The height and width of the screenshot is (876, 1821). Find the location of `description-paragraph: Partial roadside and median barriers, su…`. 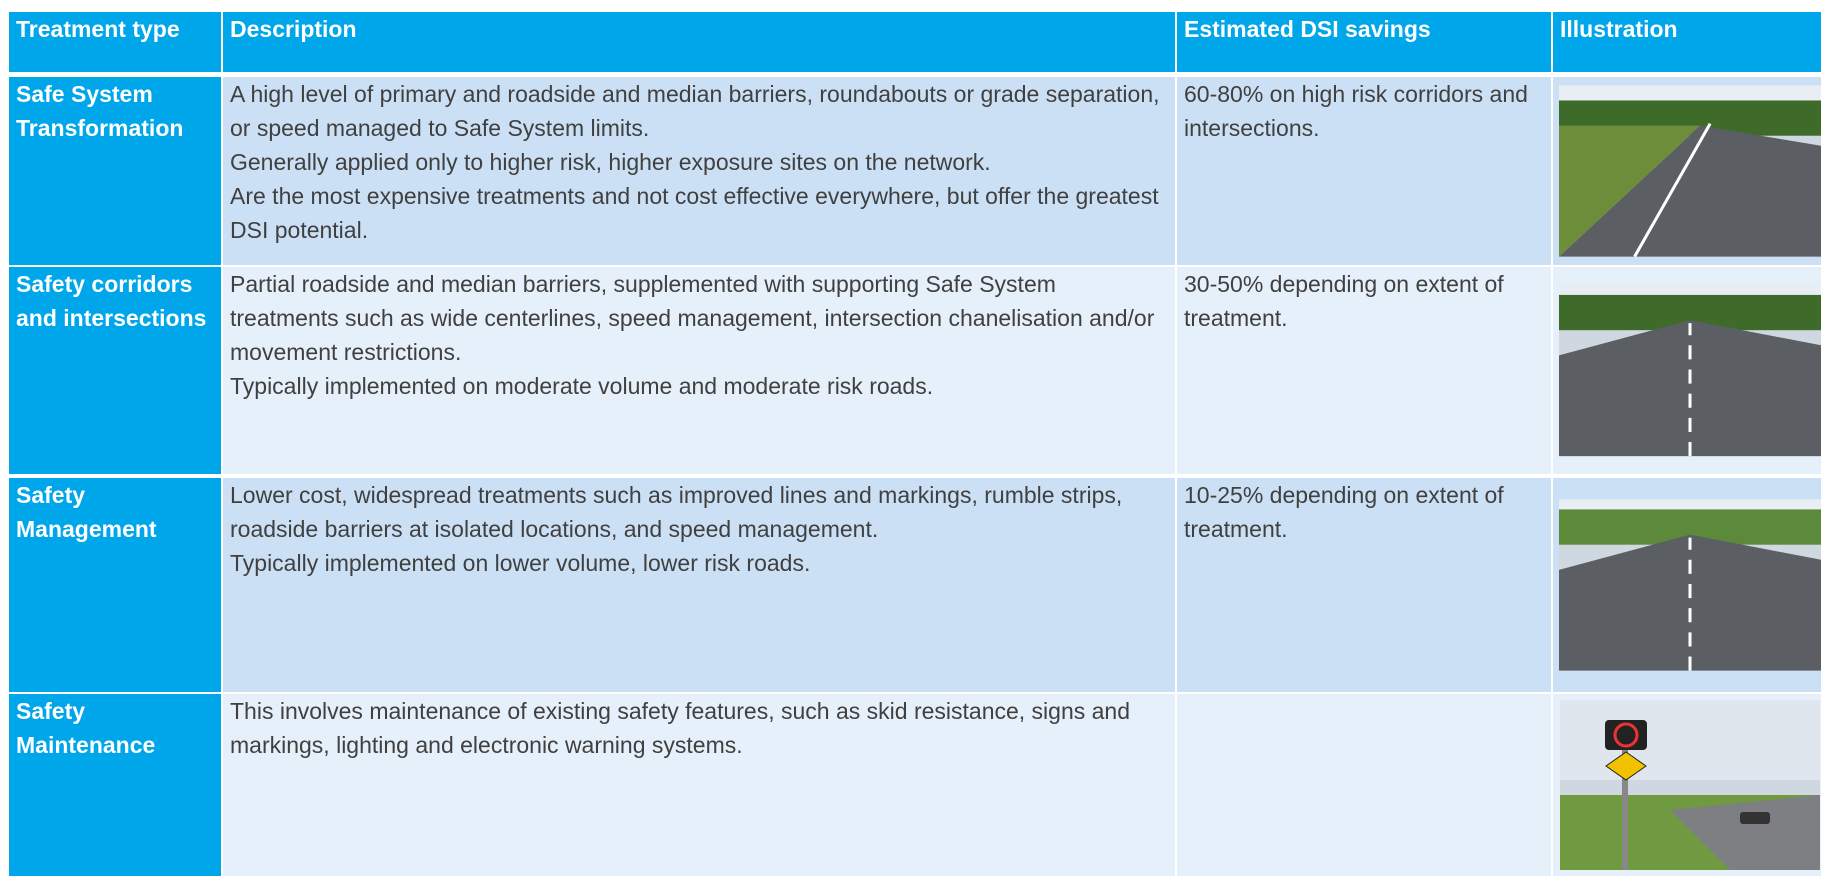

description-paragraph: Partial roadside and median barriers, su… is located at coordinates (692, 318).